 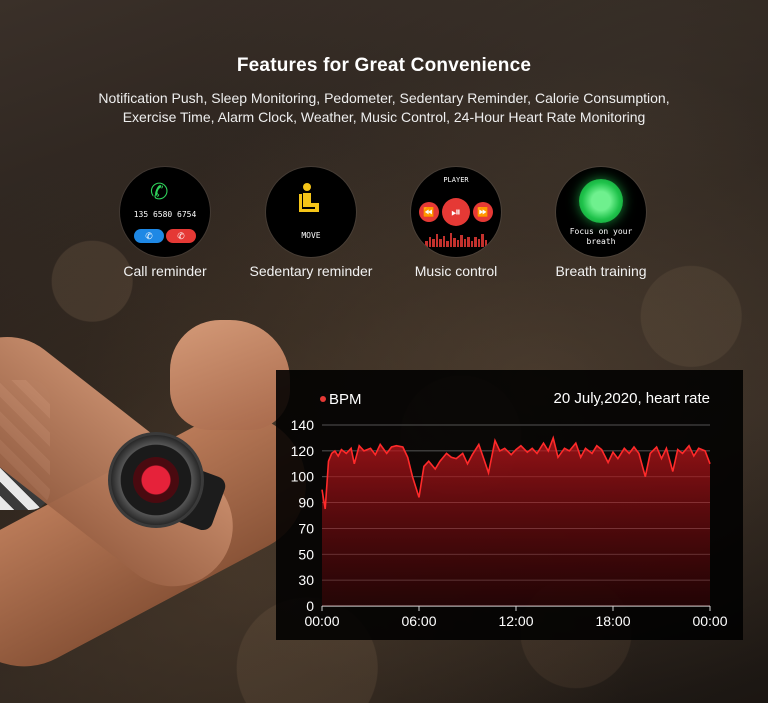 I want to click on heart-rate-area, so click(x=516, y=521).